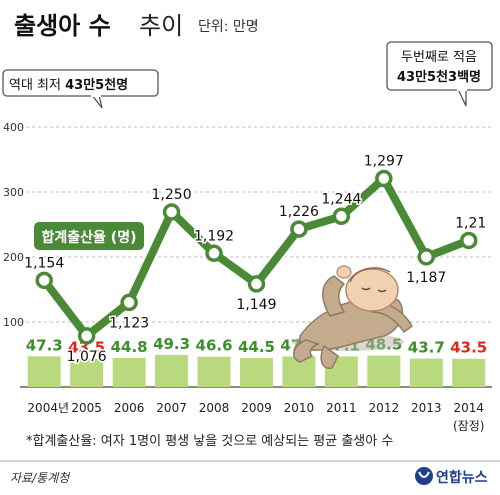 This screenshot has width=500, height=495. Describe the element at coordinates (470, 223) in the screenshot. I see `line-value-label: 1,21` at that location.